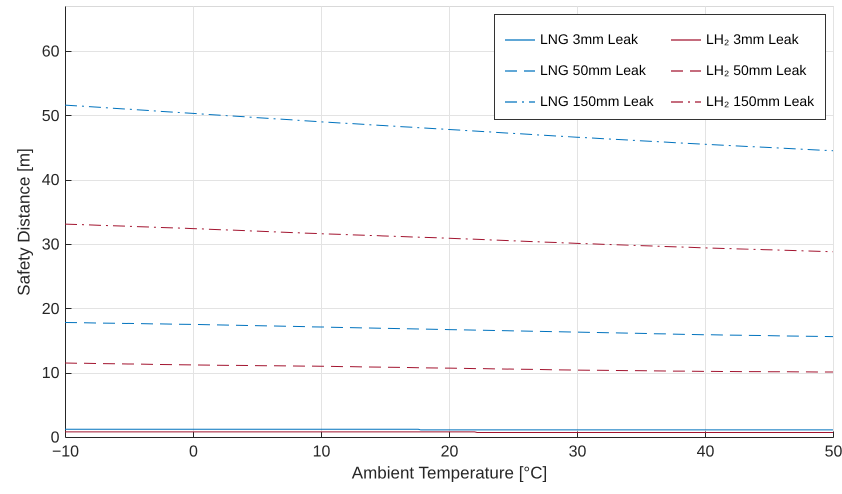 The image size is (842, 494). Describe the element at coordinates (66, 452) in the screenshot. I see `x-tick-label: −10` at that location.